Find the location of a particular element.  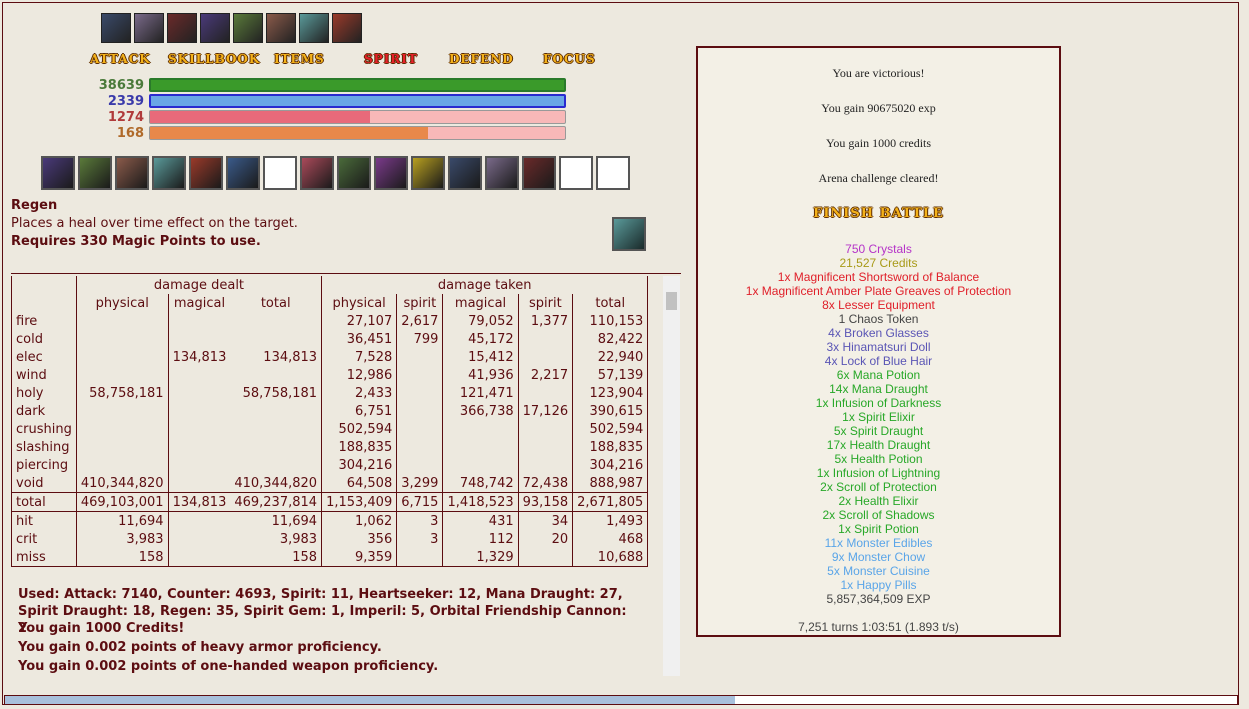

table-cell: 12,986 is located at coordinates (359, 375).